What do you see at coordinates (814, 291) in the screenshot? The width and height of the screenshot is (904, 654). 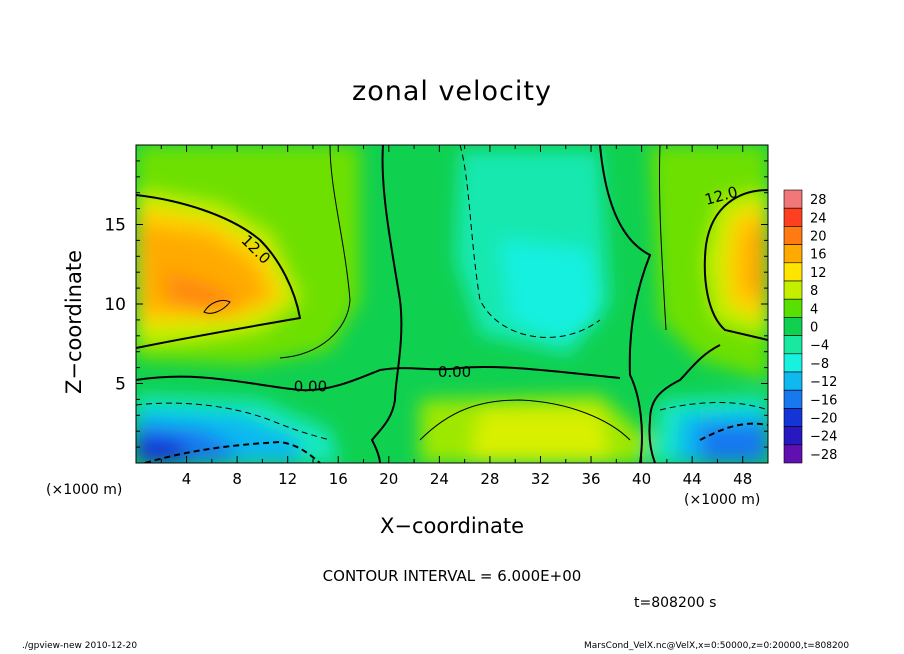 I see `colorbar-label: 8` at bounding box center [814, 291].